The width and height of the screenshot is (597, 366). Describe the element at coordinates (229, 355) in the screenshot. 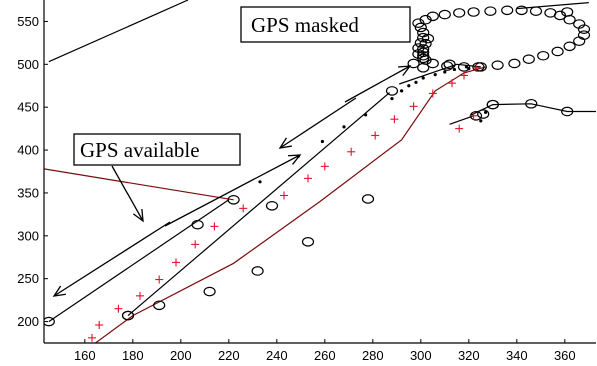

I see `x-tick-label: 220` at that location.